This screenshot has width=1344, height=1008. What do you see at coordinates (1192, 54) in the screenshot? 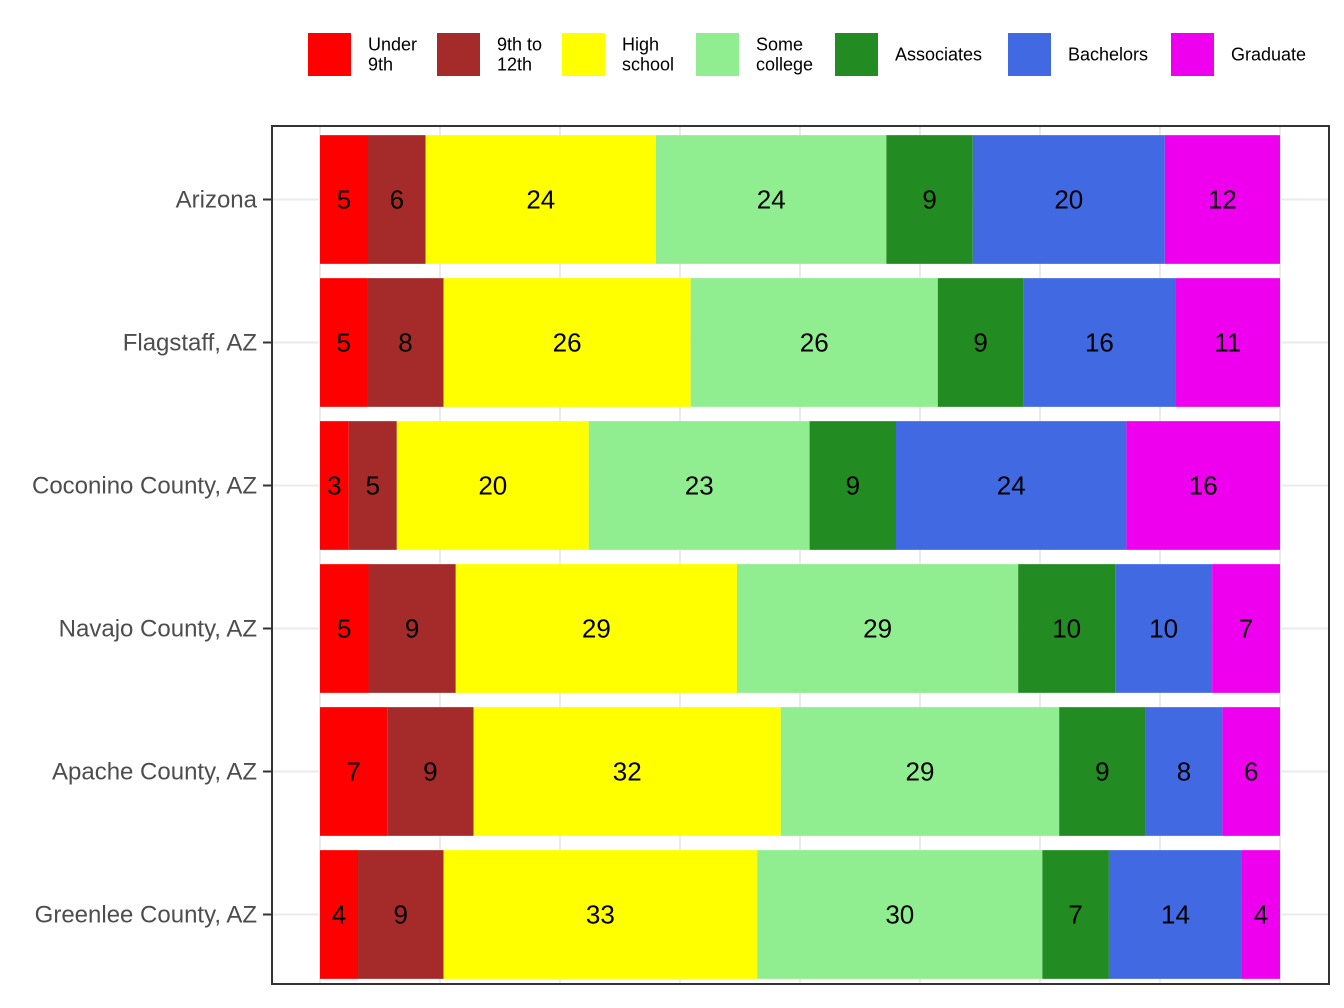
I see `legend-swatch-graduate` at bounding box center [1192, 54].